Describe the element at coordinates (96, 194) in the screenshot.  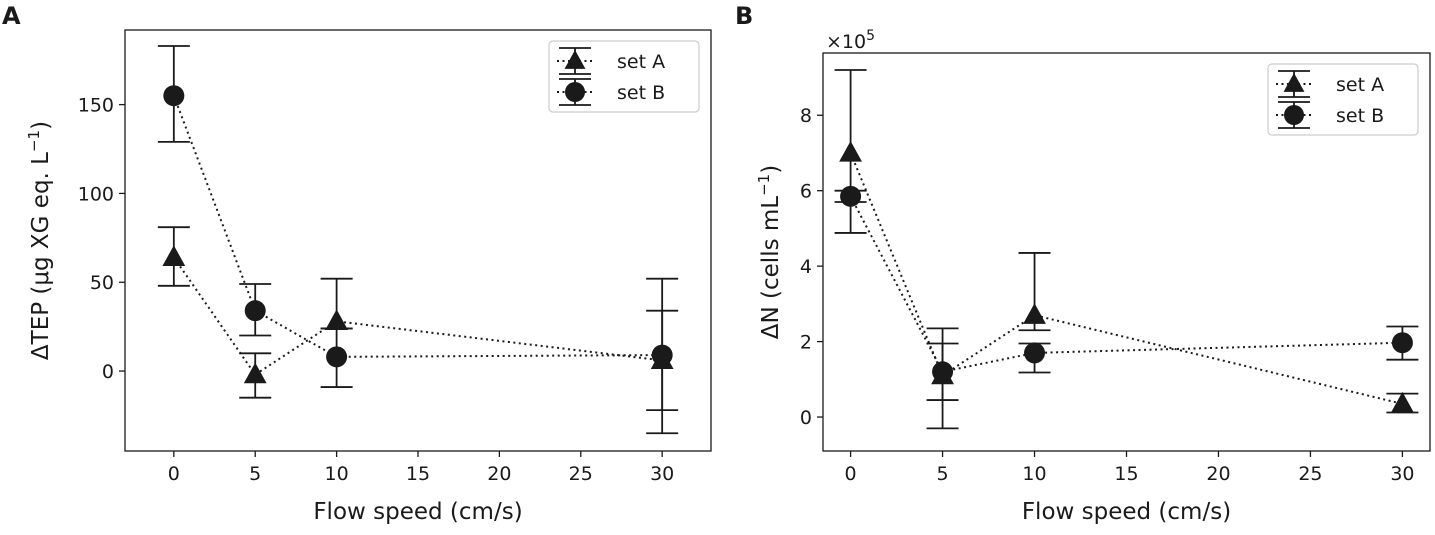
I see `y-tick-label: 100` at that location.